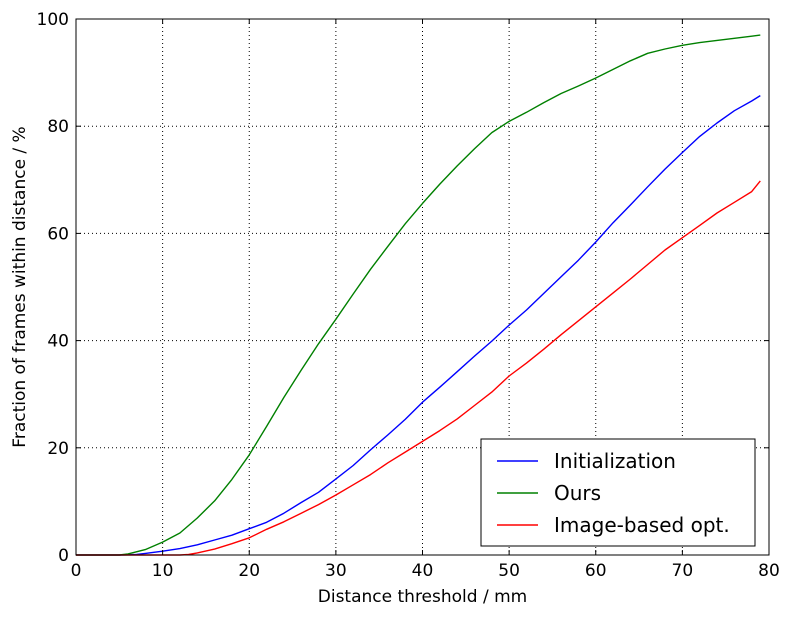 This screenshot has width=789, height=617. Describe the element at coordinates (58, 342) in the screenshot. I see `y-tick-label: 40` at that location.